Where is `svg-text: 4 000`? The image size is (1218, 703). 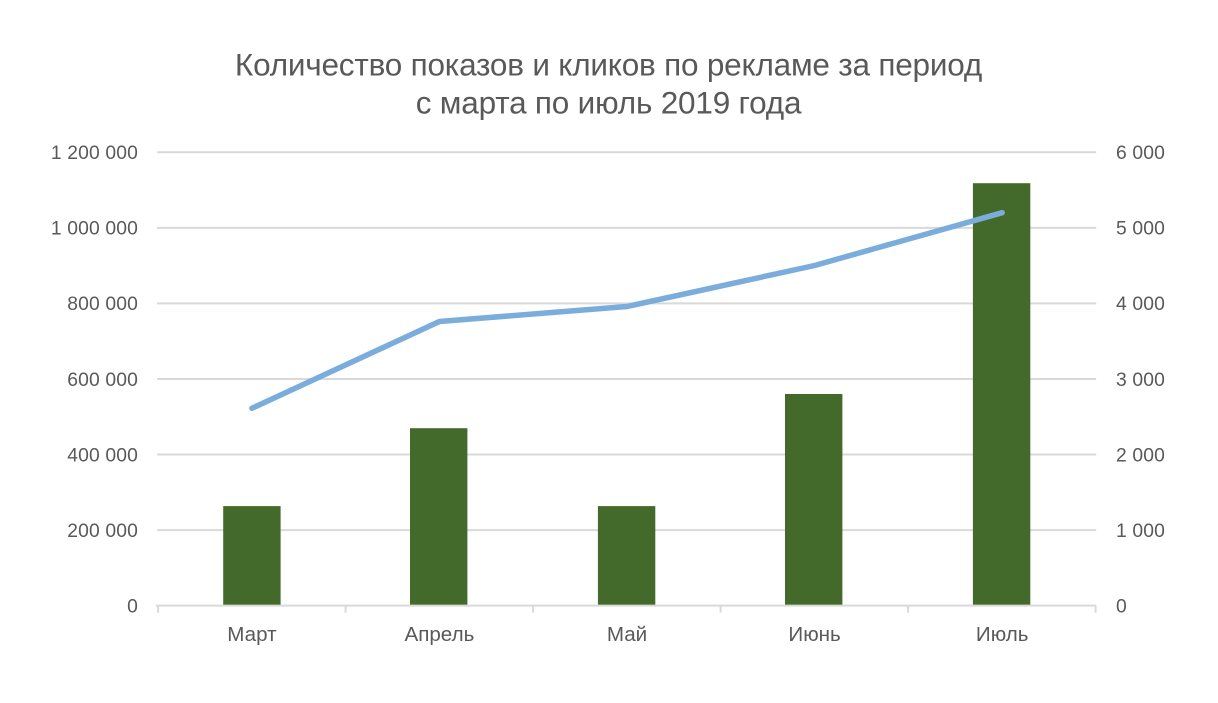 svg-text: 4 000 is located at coordinates (1140, 304).